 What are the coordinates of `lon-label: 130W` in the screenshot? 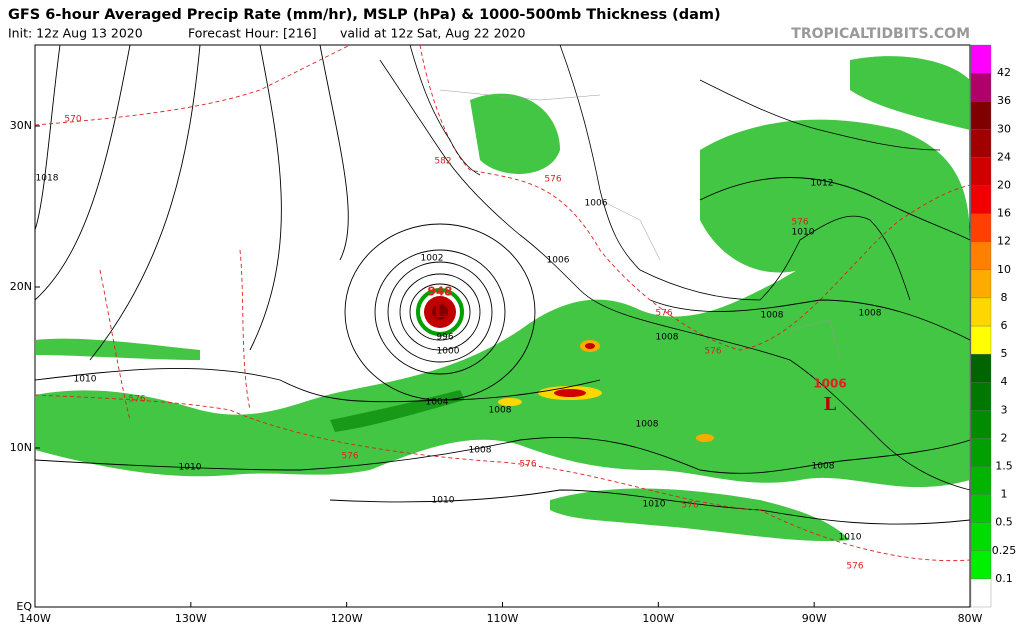 It's located at (191, 618).